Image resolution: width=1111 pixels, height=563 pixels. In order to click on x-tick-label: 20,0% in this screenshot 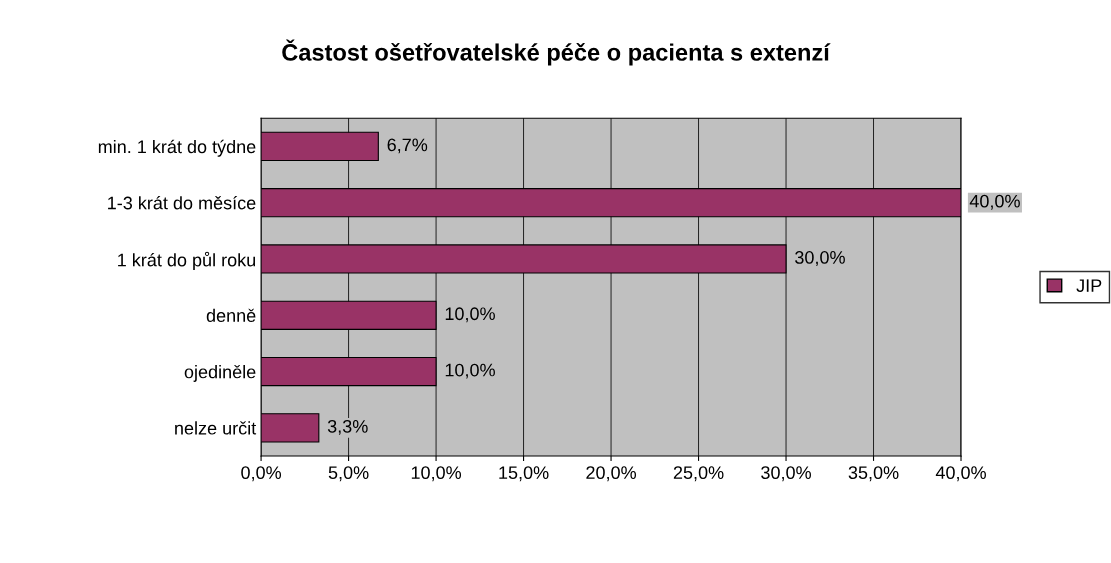, I will do `click(611, 474)`.